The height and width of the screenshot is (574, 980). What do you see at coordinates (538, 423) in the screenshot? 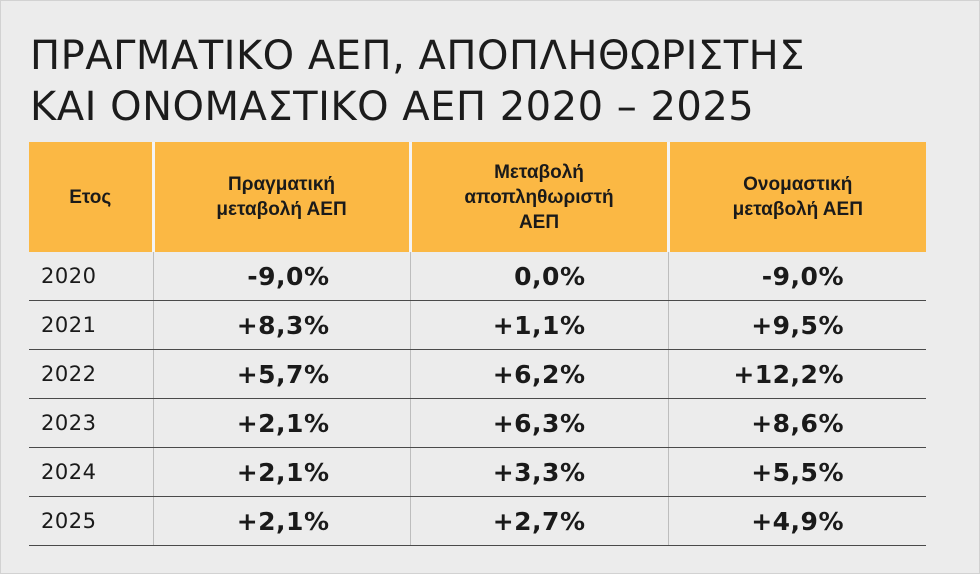
I see `deflator-change-cell: +6,3%` at bounding box center [538, 423].